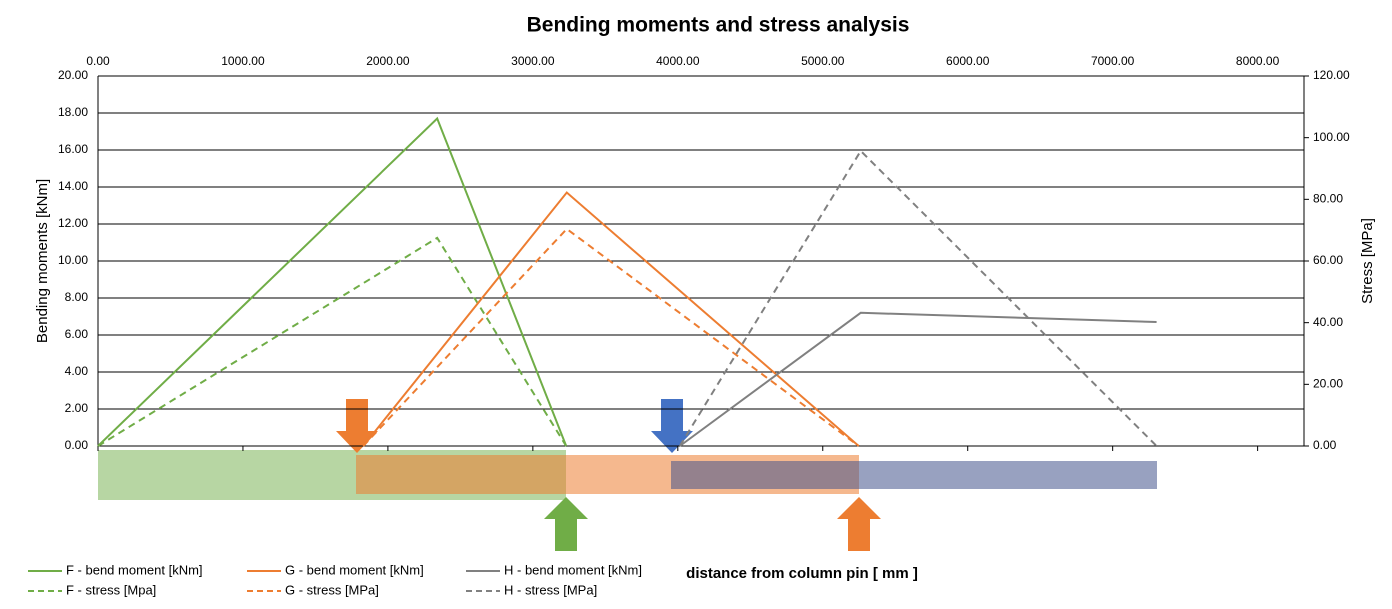  What do you see at coordinates (533, 61) in the screenshot?
I see `x-tick-label: 3000.00` at bounding box center [533, 61].